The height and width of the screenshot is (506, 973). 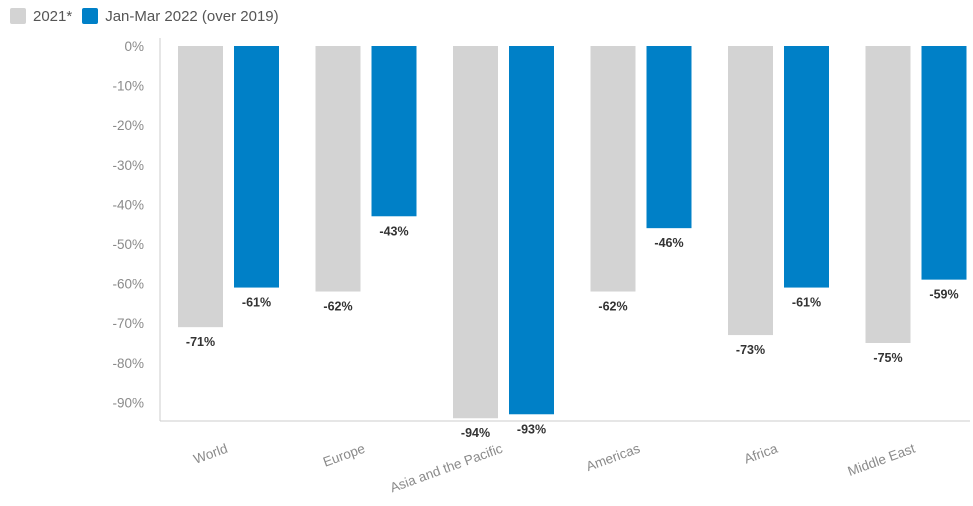 I want to click on y-tick-label: -60%, so click(x=128, y=284).